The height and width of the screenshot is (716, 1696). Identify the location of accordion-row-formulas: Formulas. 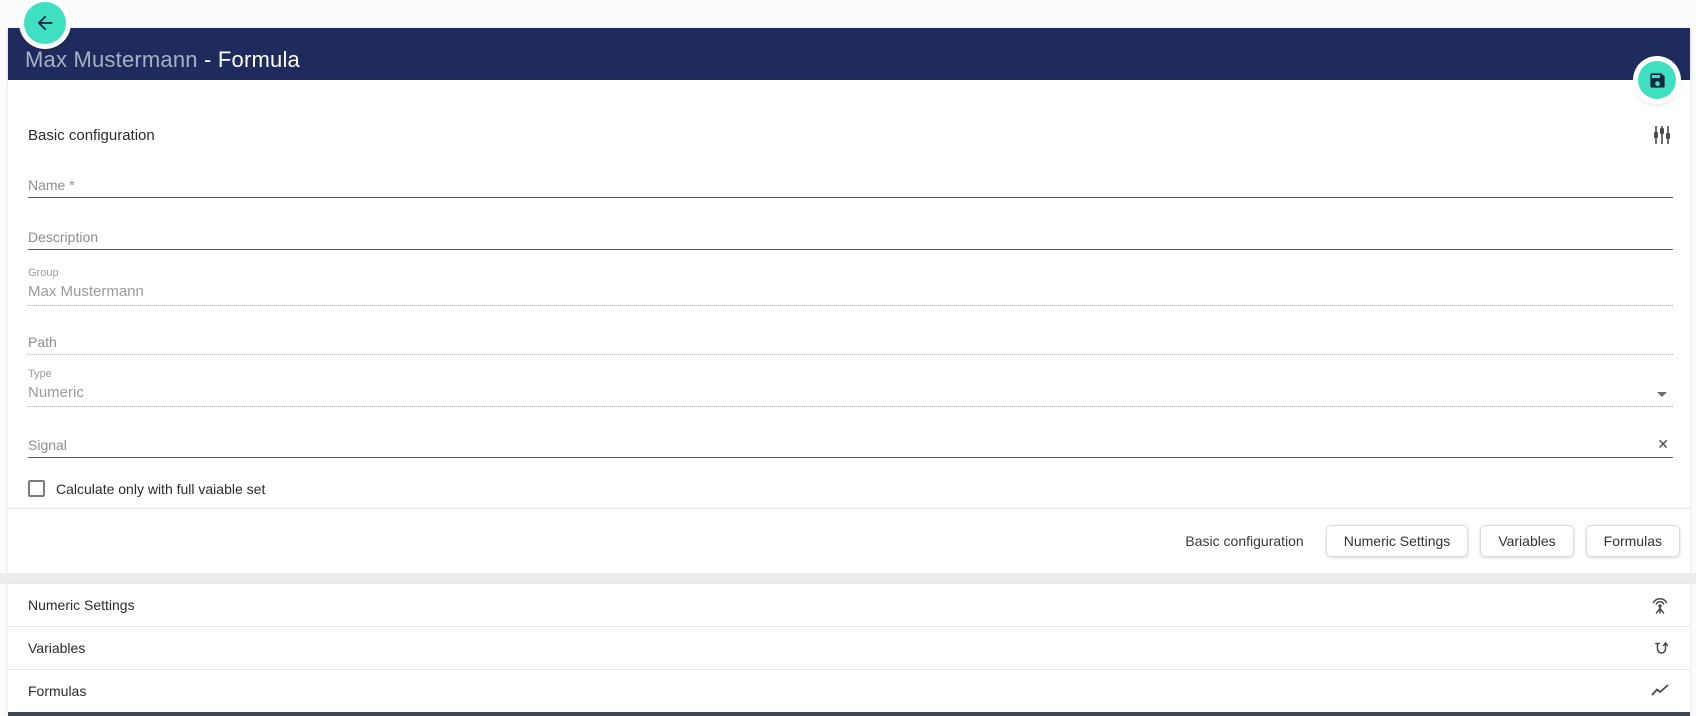
(849, 690).